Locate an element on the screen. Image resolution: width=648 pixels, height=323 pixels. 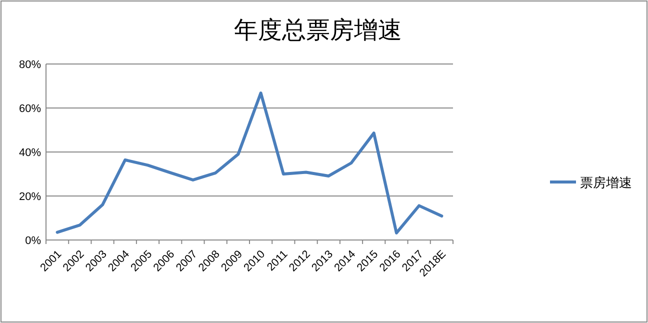
y-tick-label: 20% is located at coordinates (30, 197).